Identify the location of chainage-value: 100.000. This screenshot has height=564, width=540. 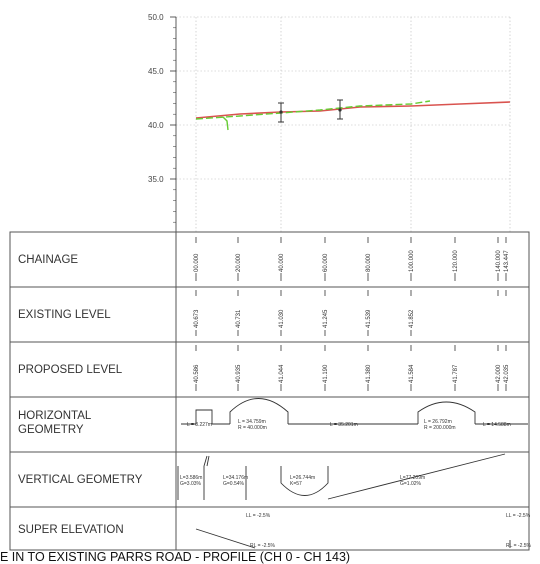
(412, 261).